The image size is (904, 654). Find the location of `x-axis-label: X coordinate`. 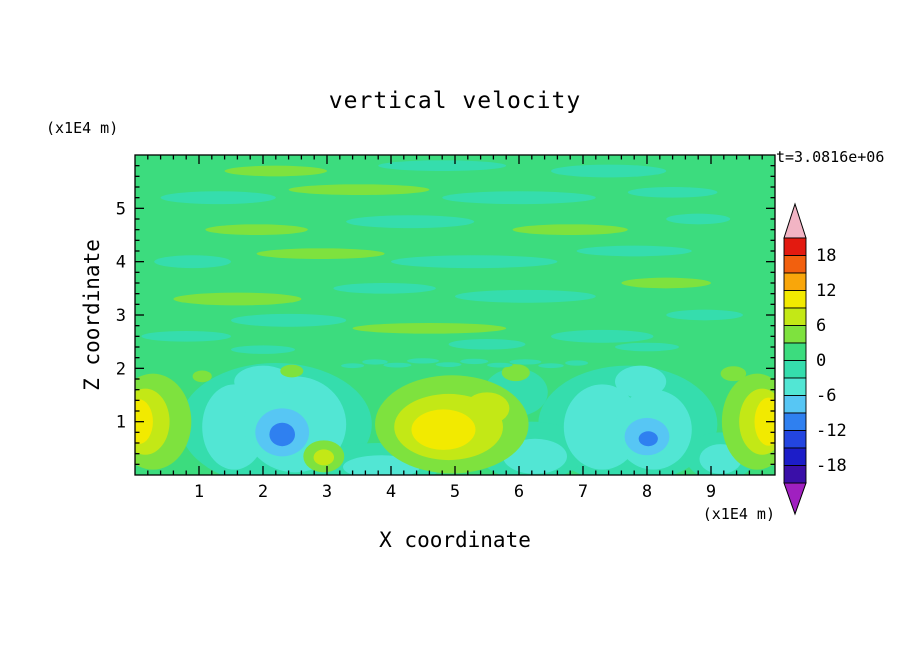

x-axis-label: X coordinate is located at coordinates (455, 540).